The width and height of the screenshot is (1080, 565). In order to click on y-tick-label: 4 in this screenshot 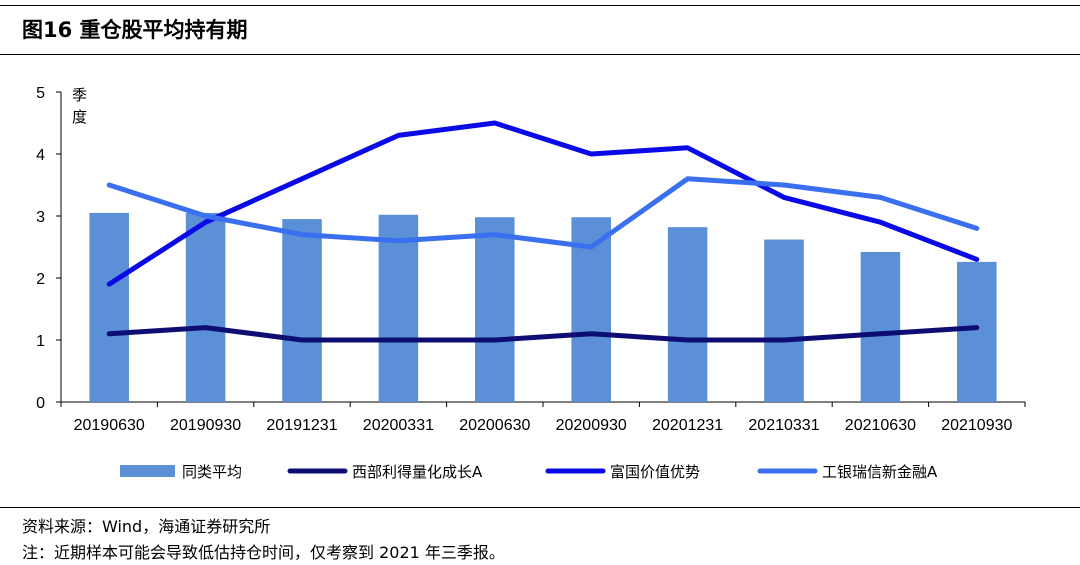, I will do `click(40, 155)`.